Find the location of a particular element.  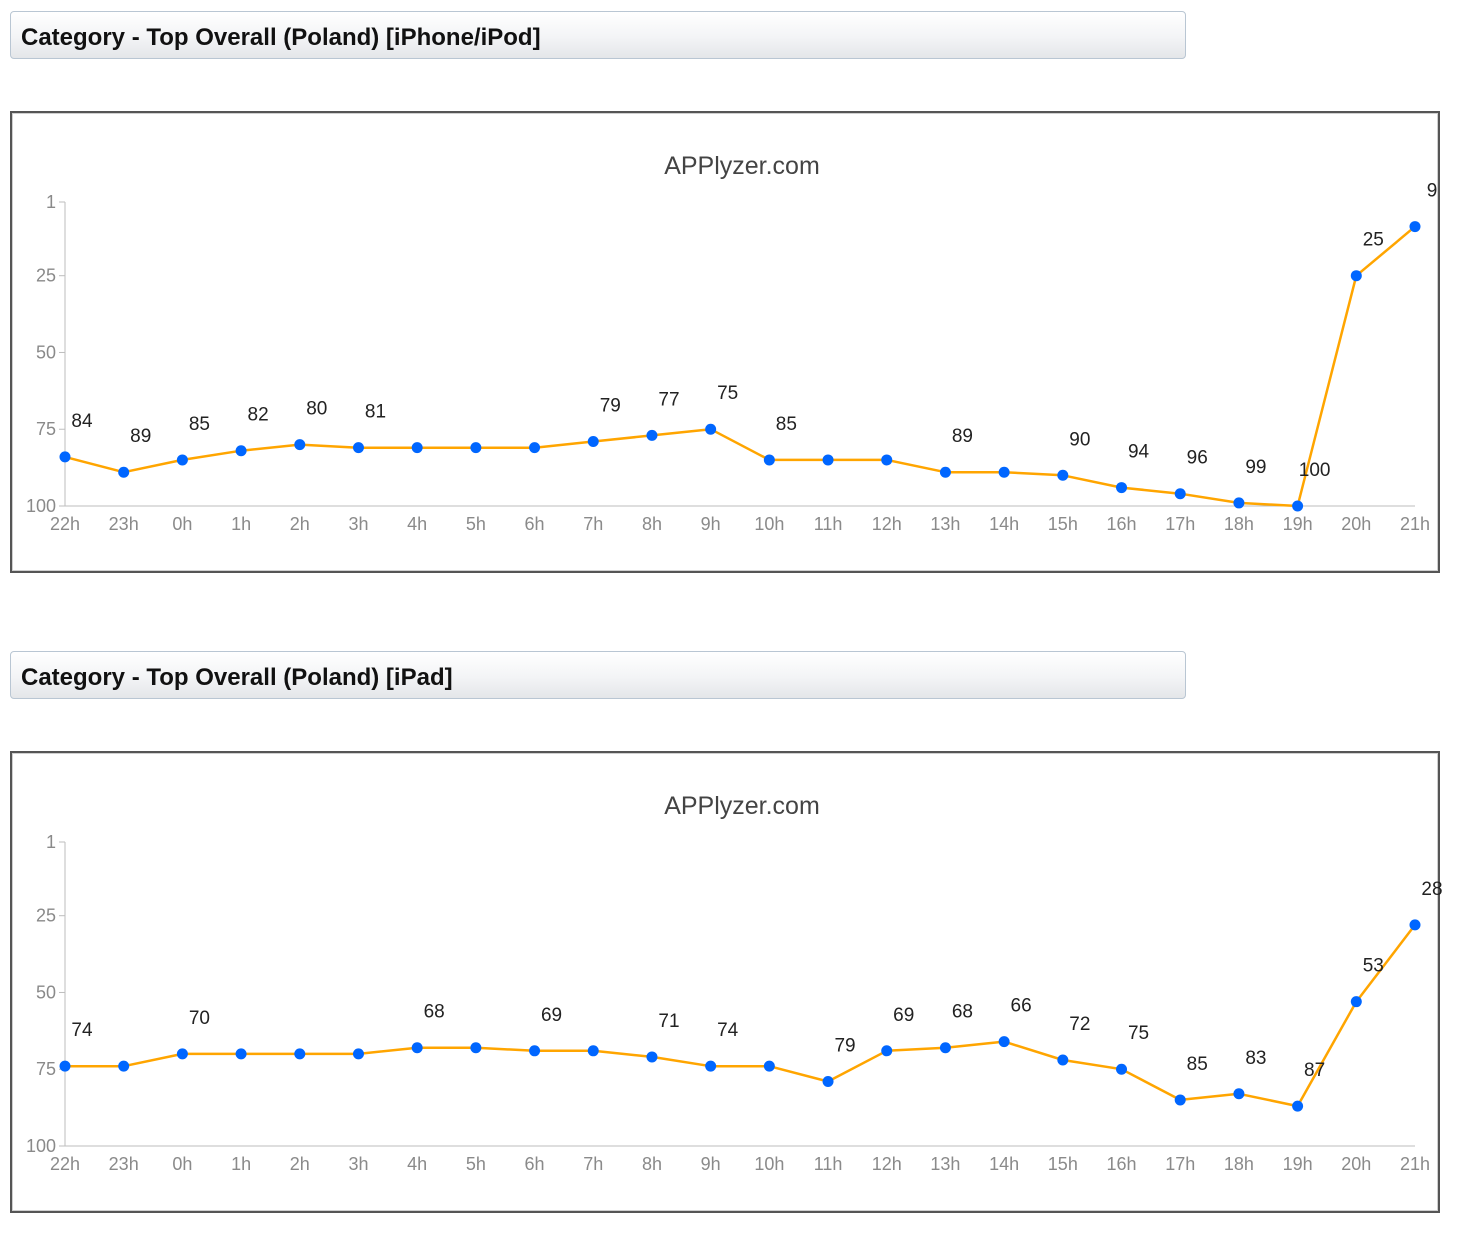

x-tick-label: 12h is located at coordinates (887, 1164).